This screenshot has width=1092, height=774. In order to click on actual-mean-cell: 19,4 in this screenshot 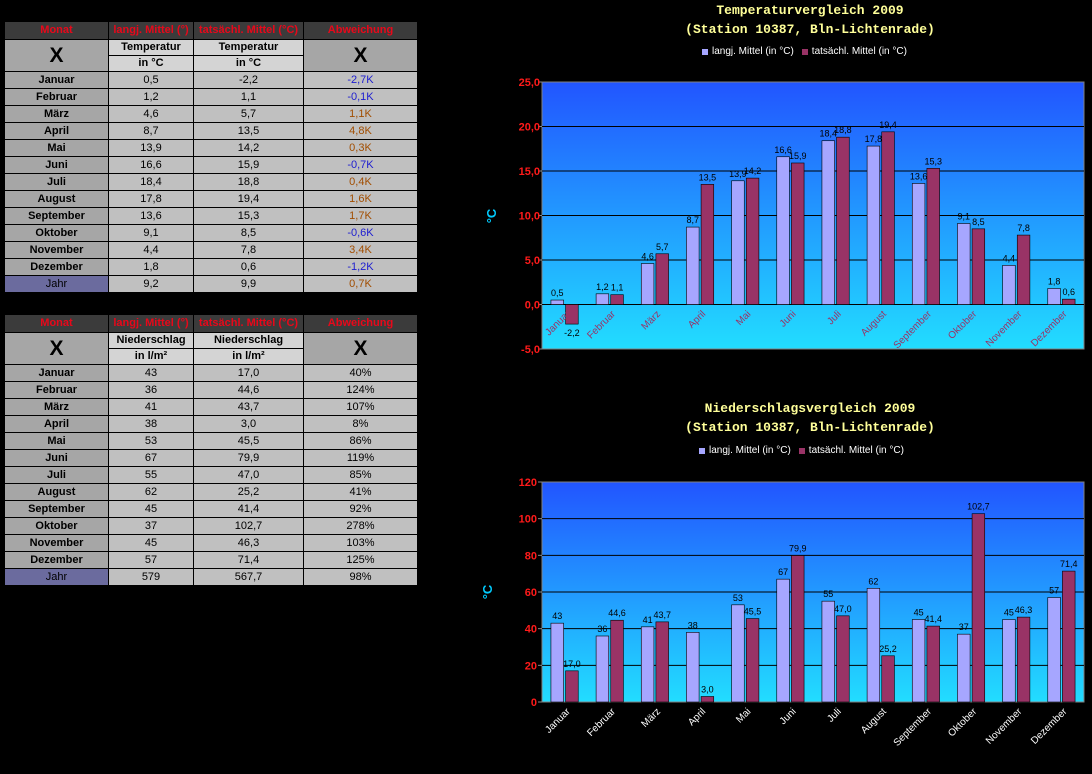, I will do `click(248, 199)`.